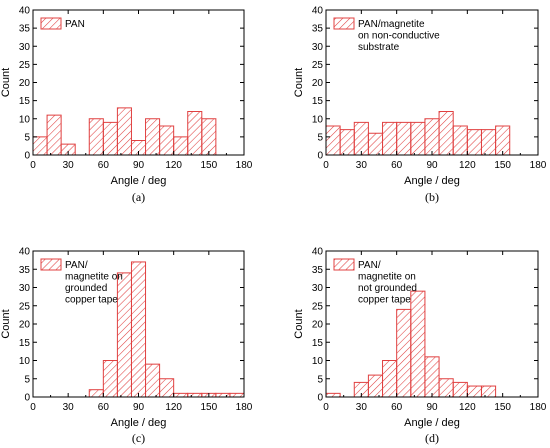  What do you see at coordinates (387, 288) in the screenshot?
I see `legend-label: not grounded` at bounding box center [387, 288].